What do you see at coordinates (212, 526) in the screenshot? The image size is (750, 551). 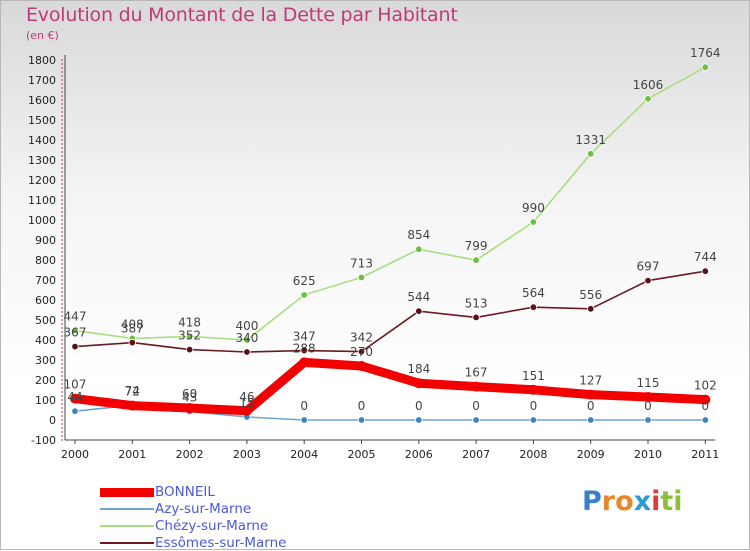 I see `legend-label: Chézy-sur-Marne` at bounding box center [212, 526].